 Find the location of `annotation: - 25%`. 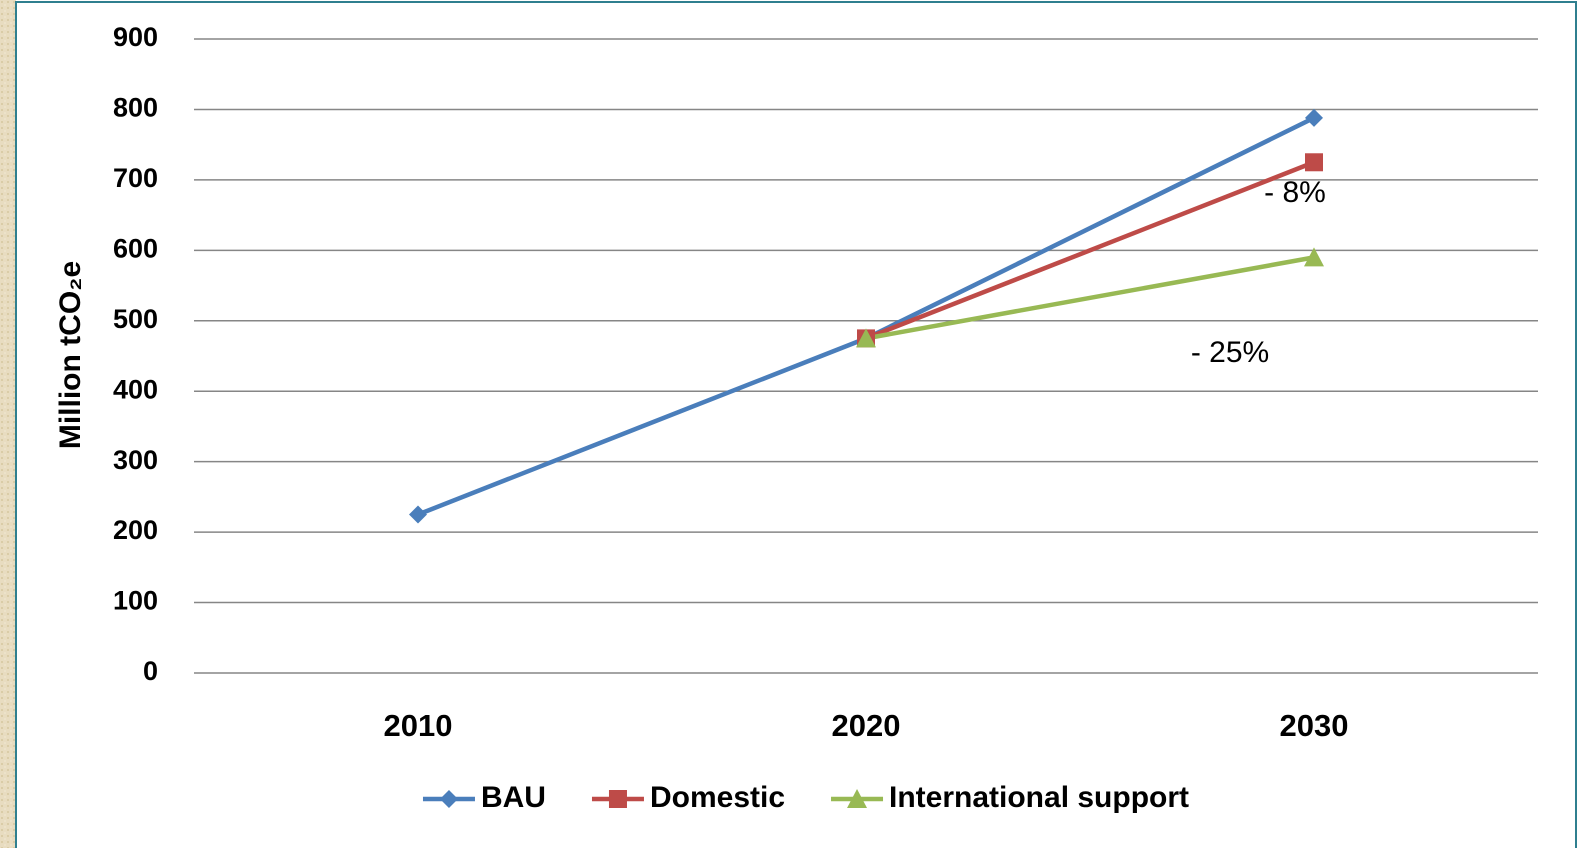

annotation: - 25% is located at coordinates (1230, 352).